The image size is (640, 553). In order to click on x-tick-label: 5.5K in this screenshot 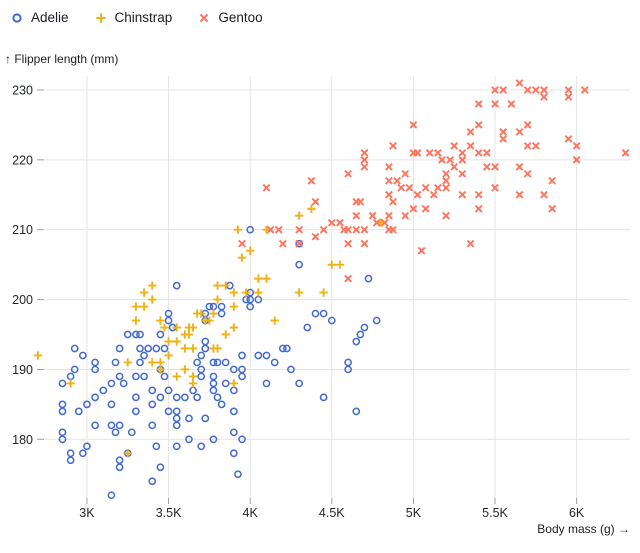, I will do `click(495, 513)`.